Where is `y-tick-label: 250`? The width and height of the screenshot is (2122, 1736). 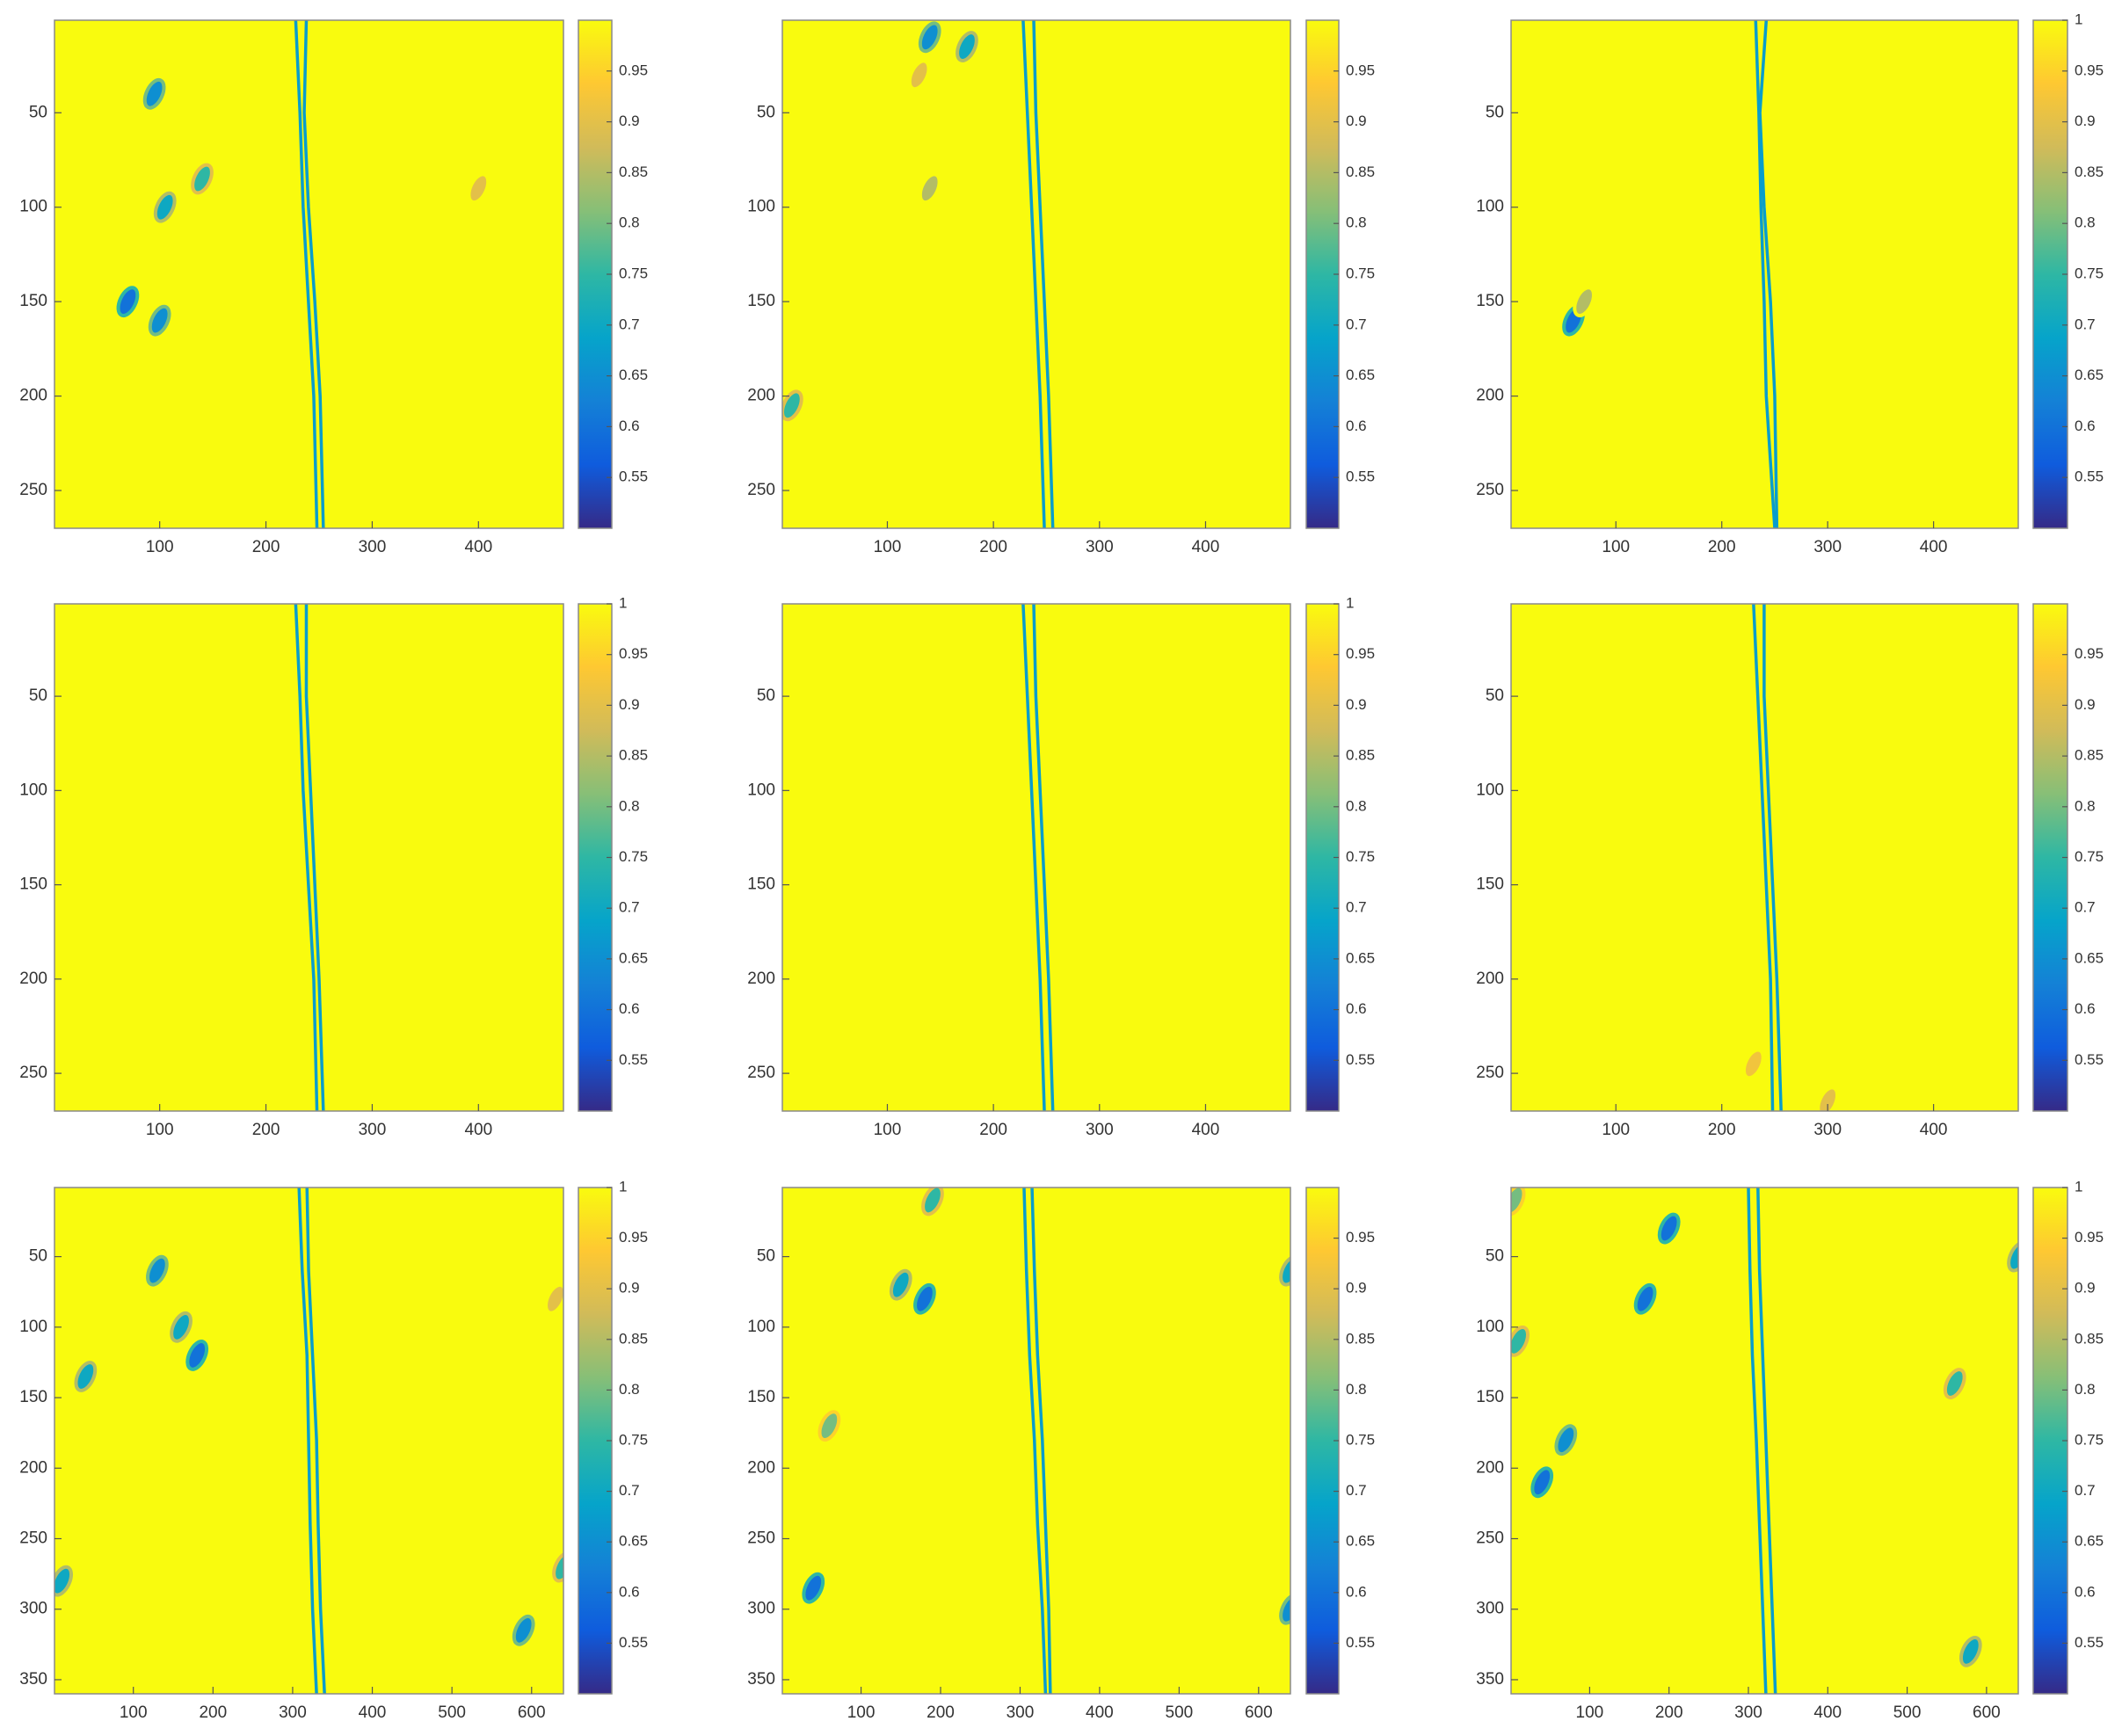 y-tick-label: 250 is located at coordinates (761, 490).